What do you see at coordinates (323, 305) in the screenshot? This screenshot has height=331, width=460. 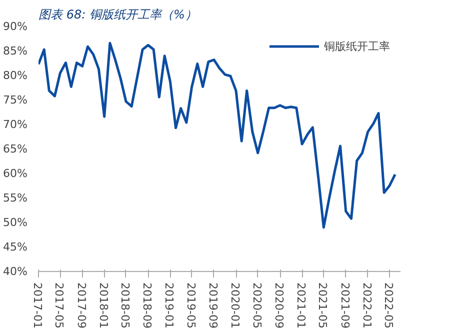 I see `x-tick-label: 2021-05` at bounding box center [323, 305].